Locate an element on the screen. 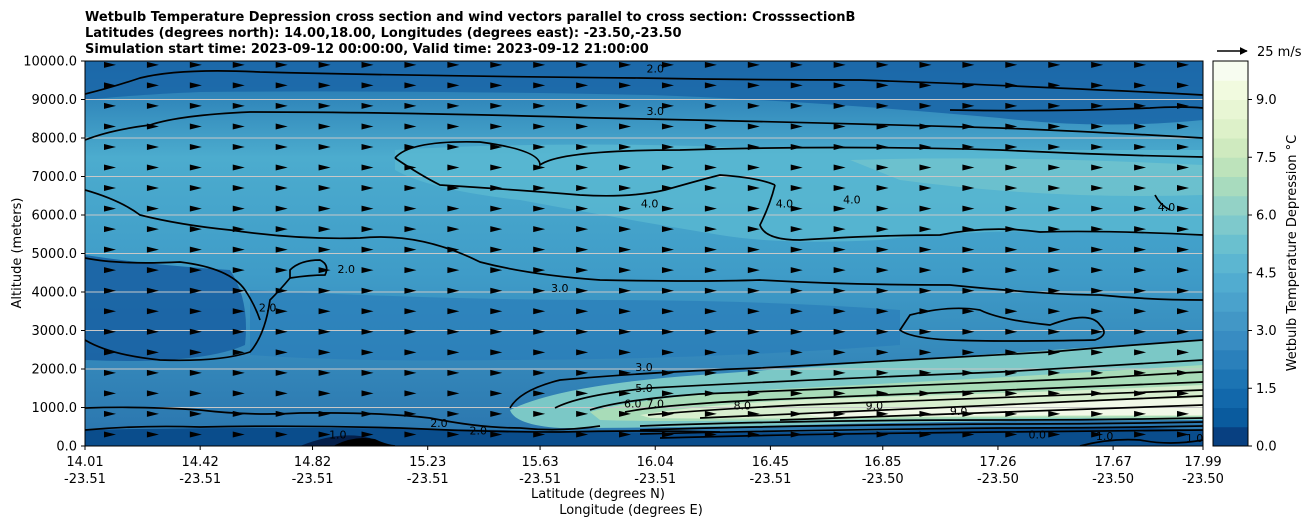 The height and width of the screenshot is (526, 1312). x-tick-label-lon: -23.50 is located at coordinates (883, 479).